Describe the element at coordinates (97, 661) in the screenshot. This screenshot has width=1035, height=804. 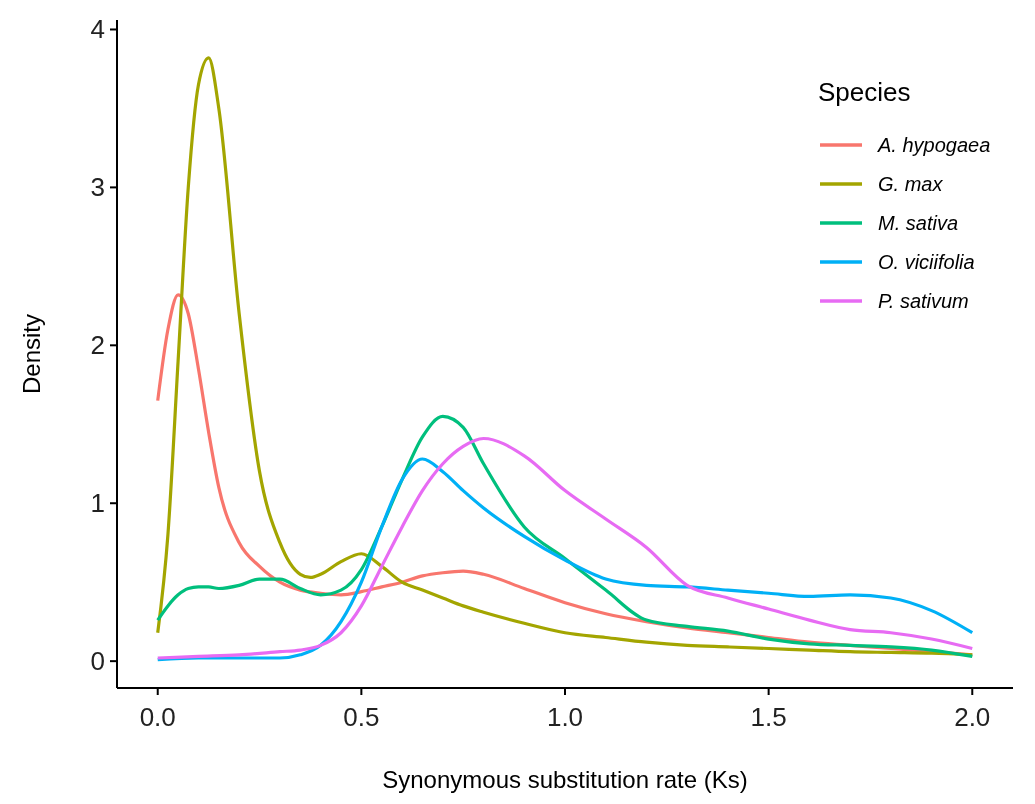
I see `y-tick-label: 0` at that location.